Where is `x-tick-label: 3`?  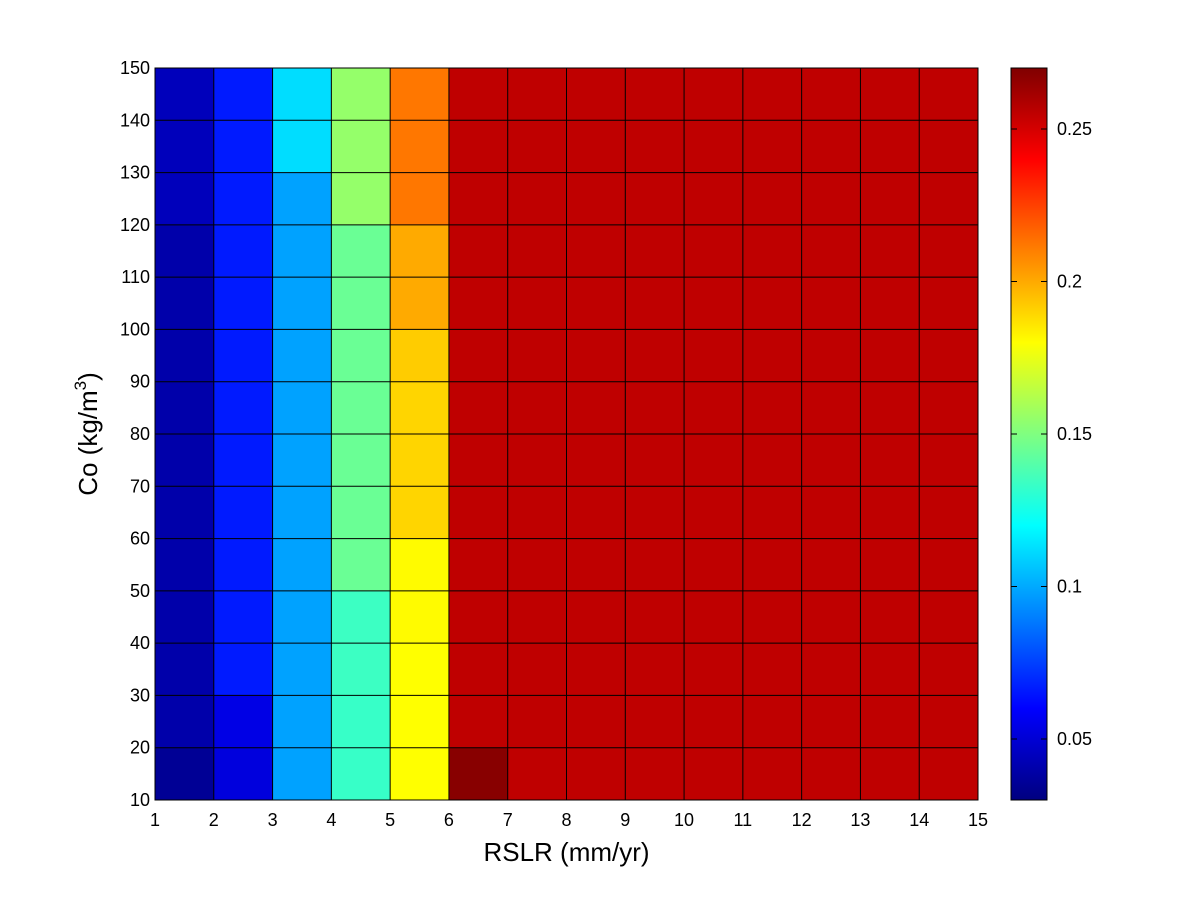
x-tick-label: 3 is located at coordinates (273, 820).